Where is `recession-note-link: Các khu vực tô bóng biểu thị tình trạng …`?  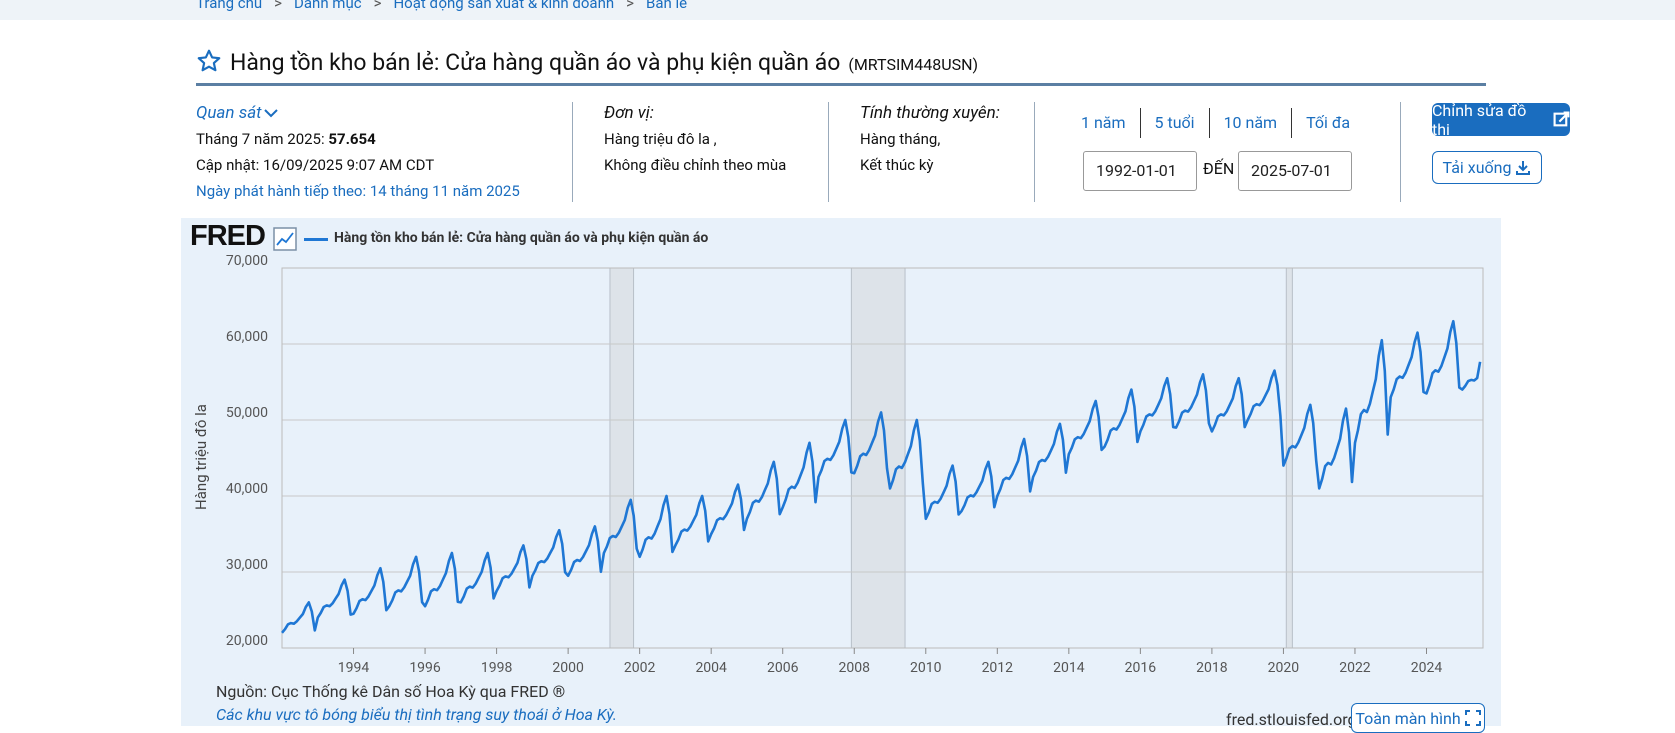
recession-note-link: Các khu vực tô bóng biểu thị tình trạng … is located at coordinates (416, 714).